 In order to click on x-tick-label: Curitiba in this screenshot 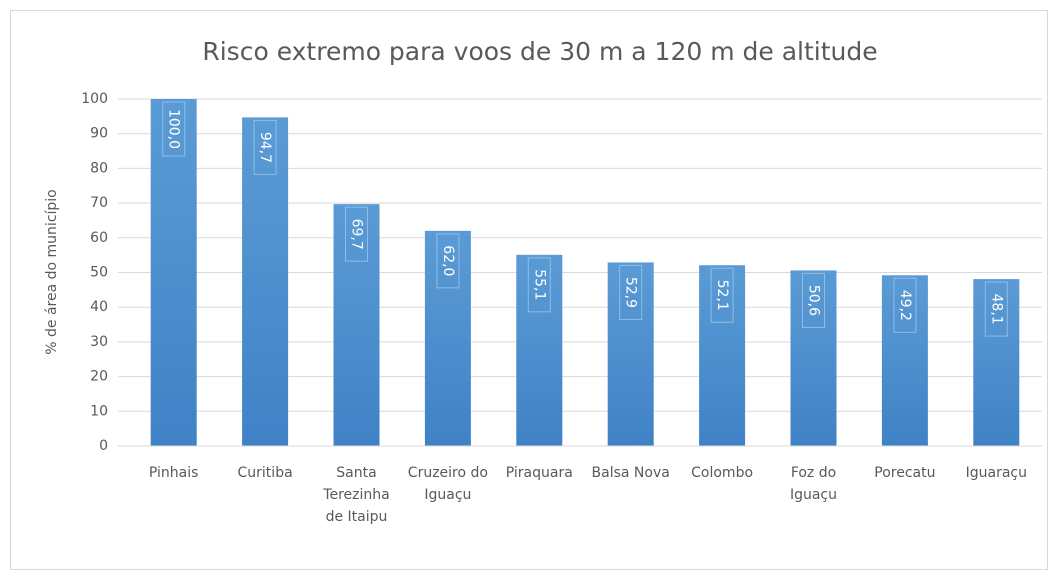, I will do `click(265, 473)`.